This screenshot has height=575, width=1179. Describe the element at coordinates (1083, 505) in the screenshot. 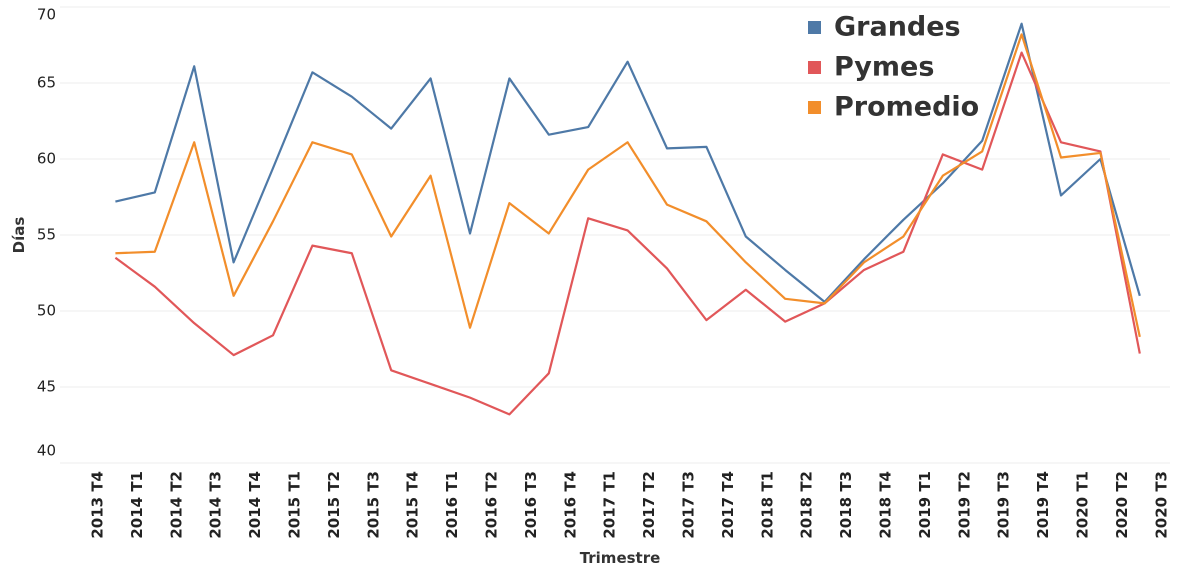

I see `x-tick-label: 2020 T1` at that location.